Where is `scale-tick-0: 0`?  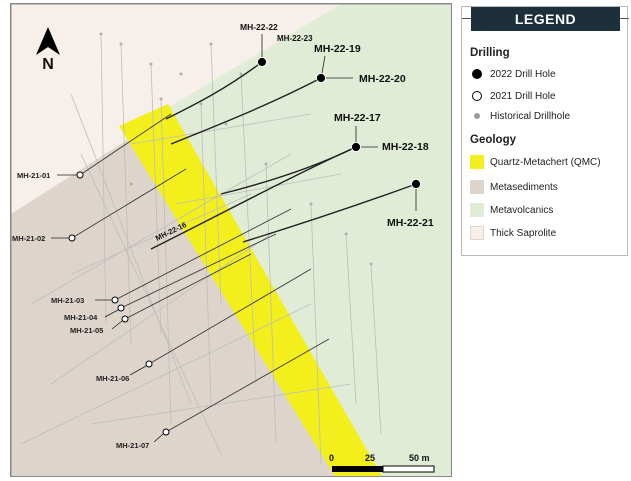
scale-tick-0: 0 is located at coordinates (331, 458).